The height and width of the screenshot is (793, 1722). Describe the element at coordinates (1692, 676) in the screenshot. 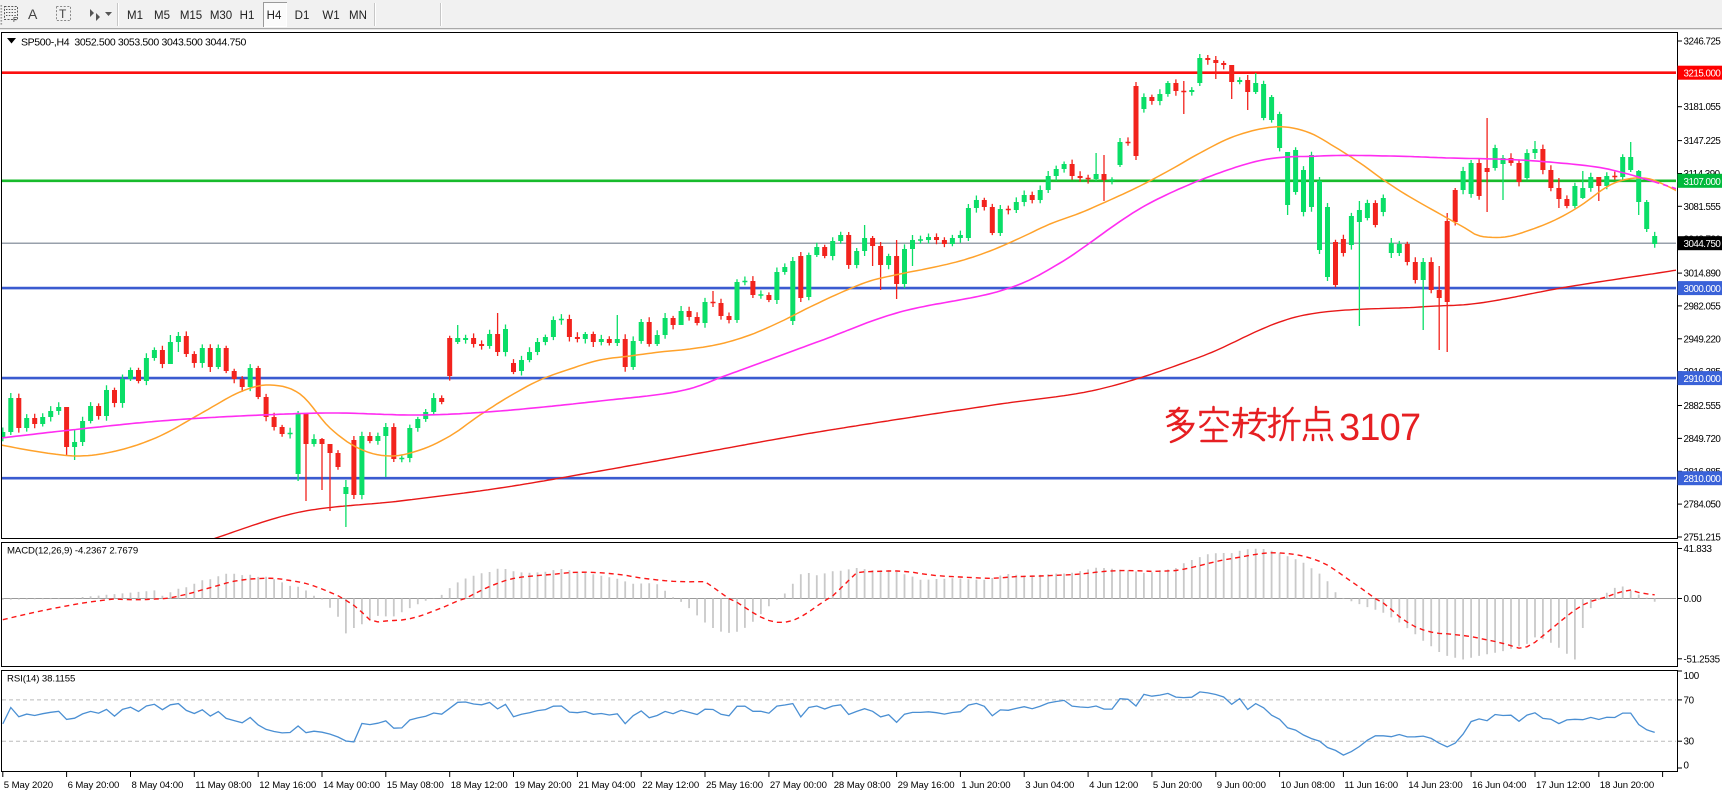

I see `svg-text: 100` at that location.